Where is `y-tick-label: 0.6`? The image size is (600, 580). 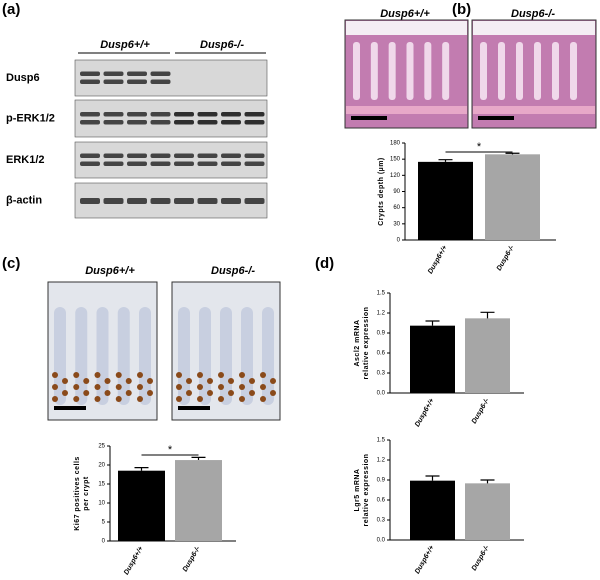 y-tick-label: 0.6 is located at coordinates (381, 354).